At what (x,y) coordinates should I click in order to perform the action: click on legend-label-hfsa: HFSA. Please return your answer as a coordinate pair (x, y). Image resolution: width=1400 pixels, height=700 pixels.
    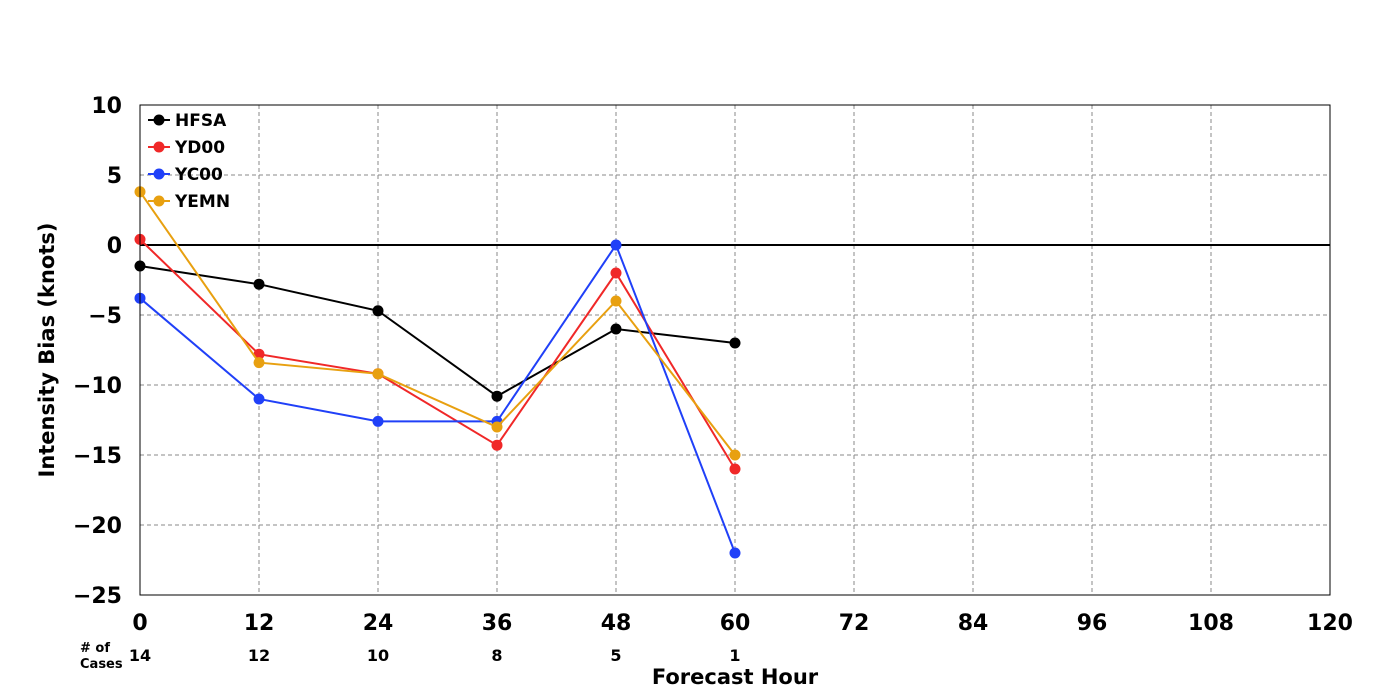
    Looking at the image, I should click on (201, 121).